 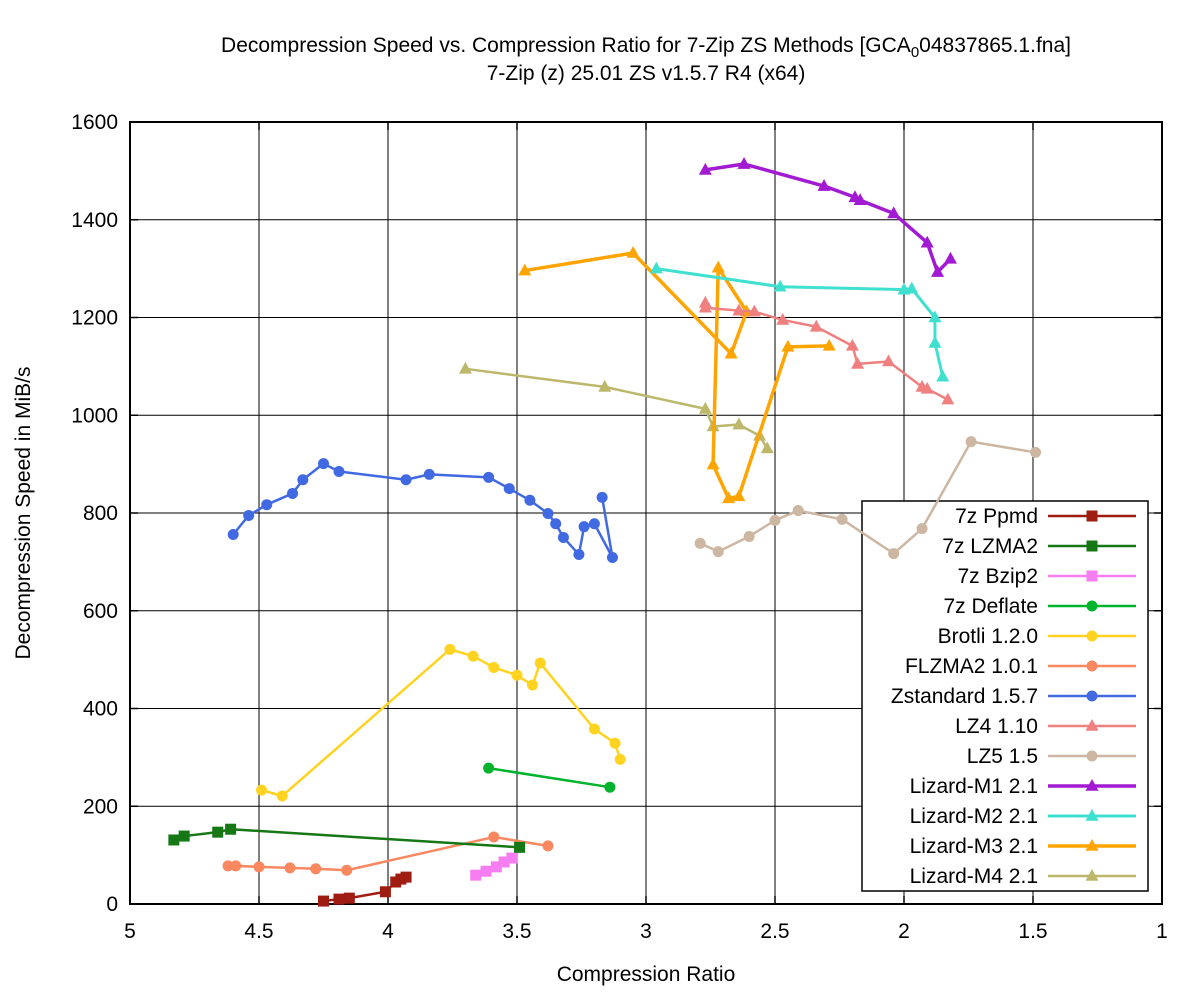 I want to click on legend-item-7z-bzip2: 7z Bzip2, so click(x=1046, y=576).